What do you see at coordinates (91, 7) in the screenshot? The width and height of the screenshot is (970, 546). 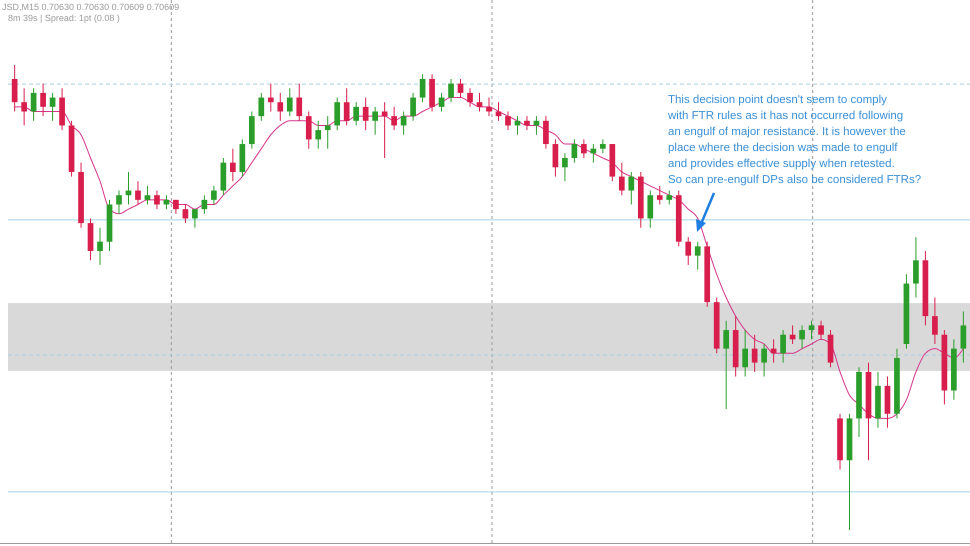 I see `chart-title: JSD,M15 0.70630 0.70630 0.70609 0.70609` at bounding box center [91, 7].